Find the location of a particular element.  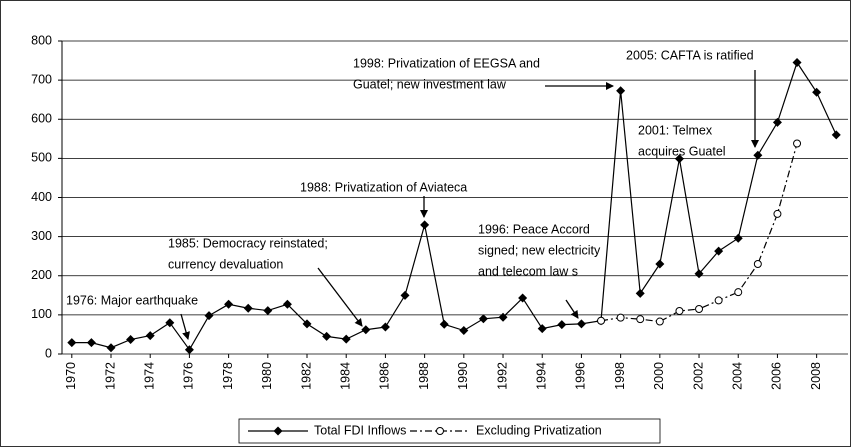

annotation: acquires Guatel is located at coordinates (682, 151).